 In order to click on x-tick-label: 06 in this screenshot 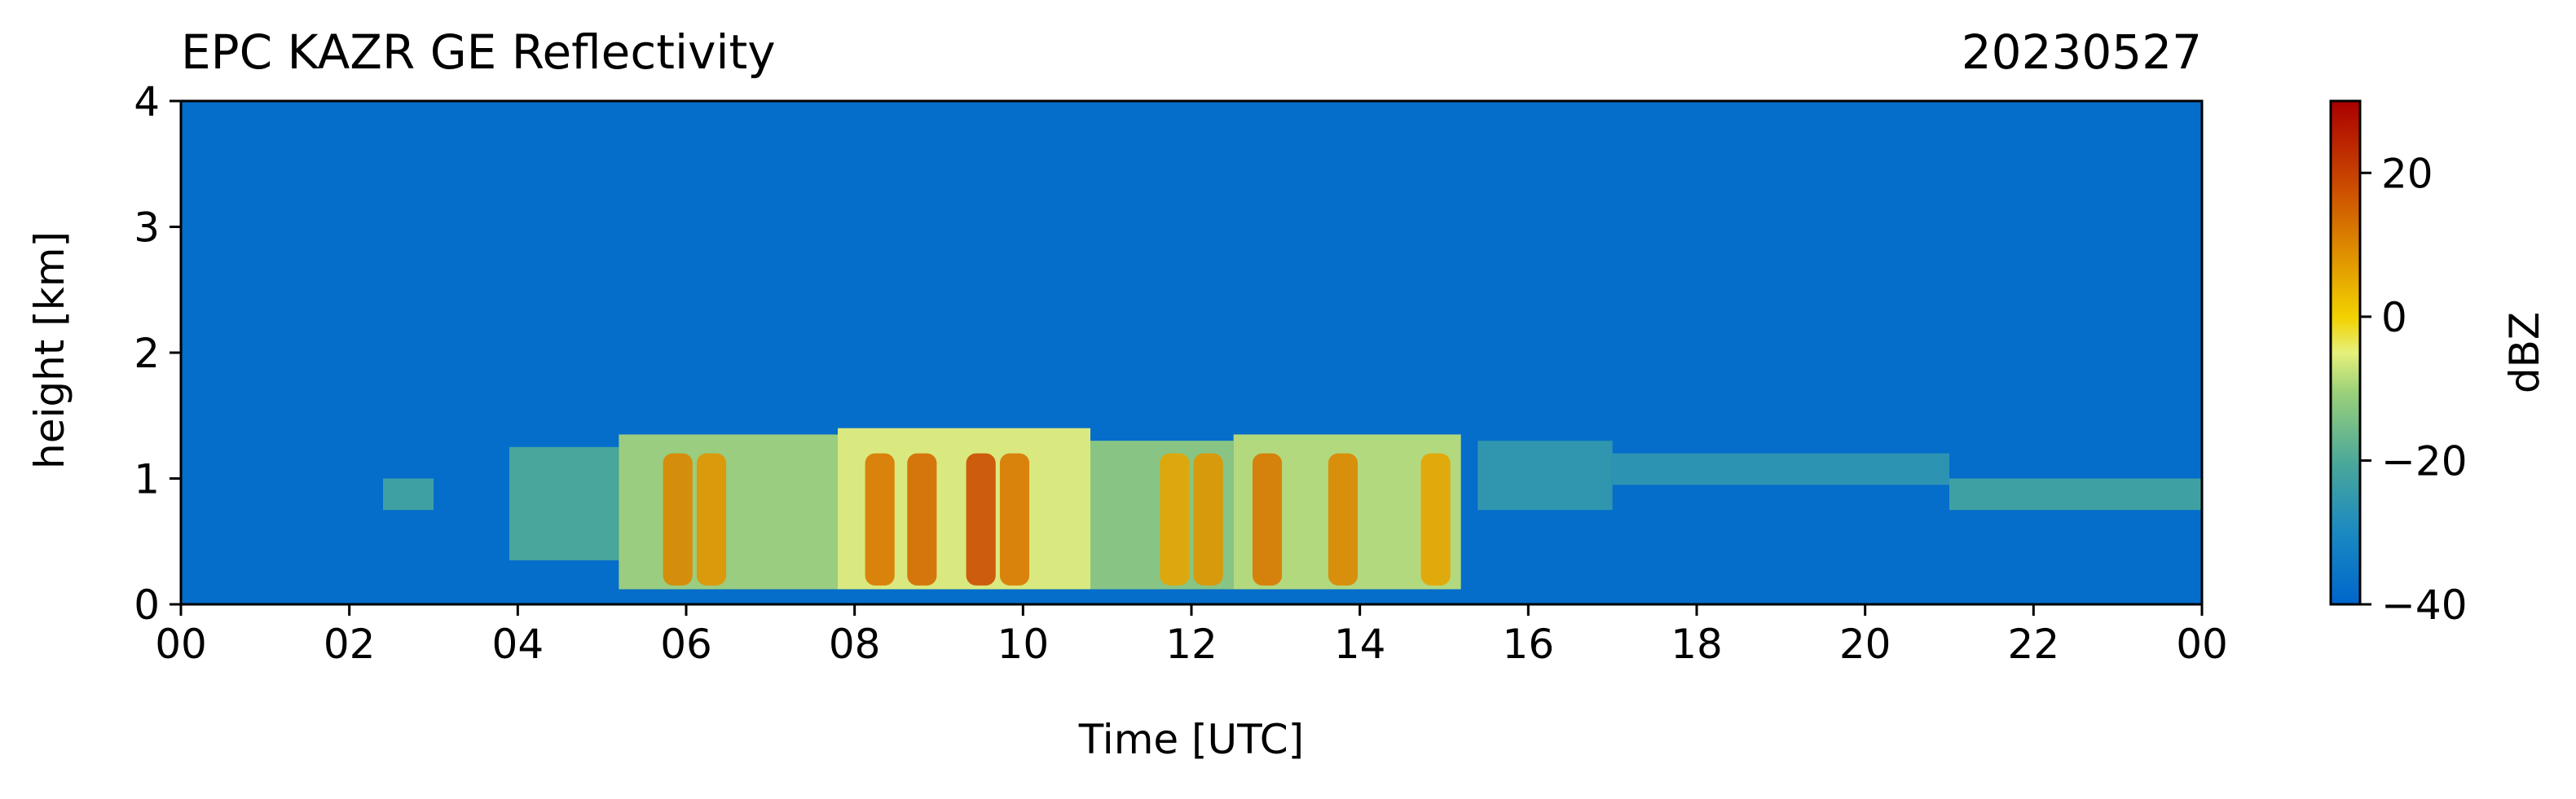, I will do `click(686, 644)`.